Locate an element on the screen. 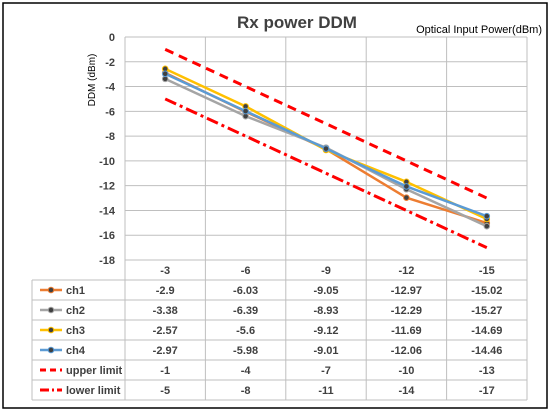 The width and height of the screenshot is (550, 416). y-axis-label: DDM (dBm) is located at coordinates (92, 80).